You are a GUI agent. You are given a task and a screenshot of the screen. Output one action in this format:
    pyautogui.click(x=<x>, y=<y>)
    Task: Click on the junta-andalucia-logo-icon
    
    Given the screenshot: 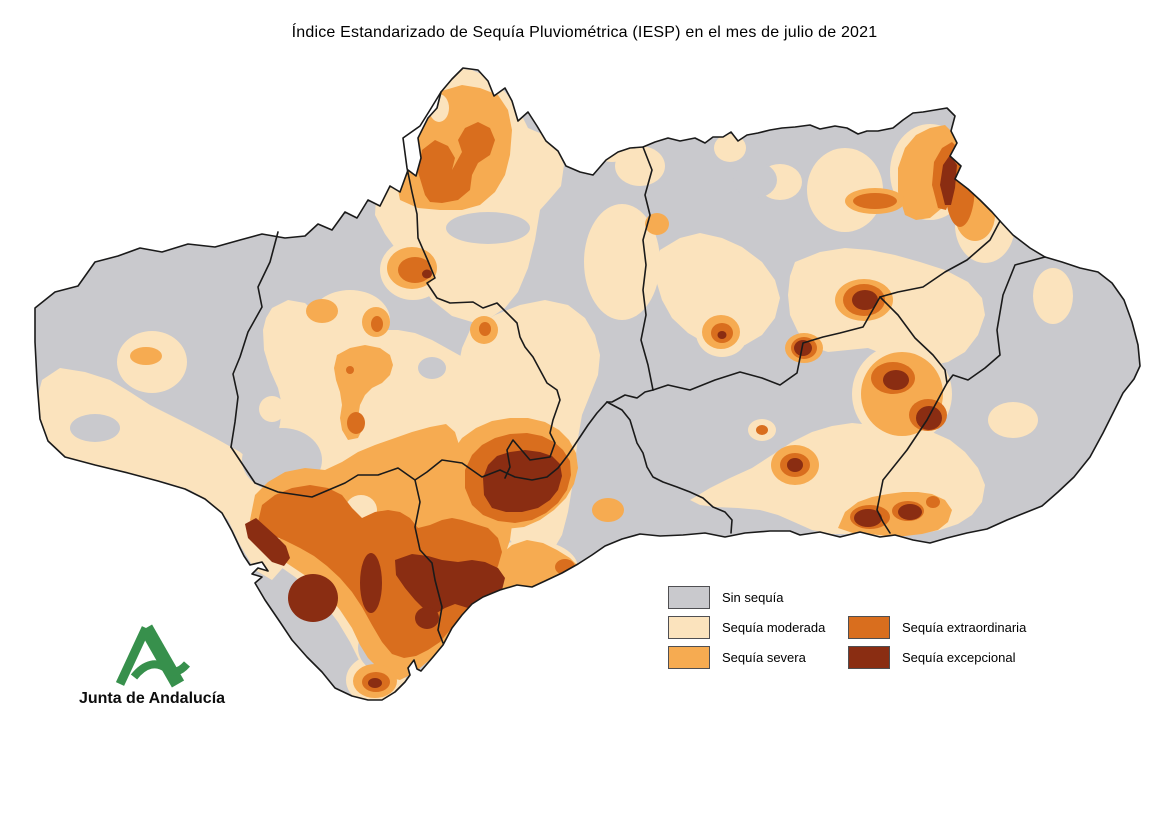 What is the action you would take?
    pyautogui.click(x=153, y=656)
    